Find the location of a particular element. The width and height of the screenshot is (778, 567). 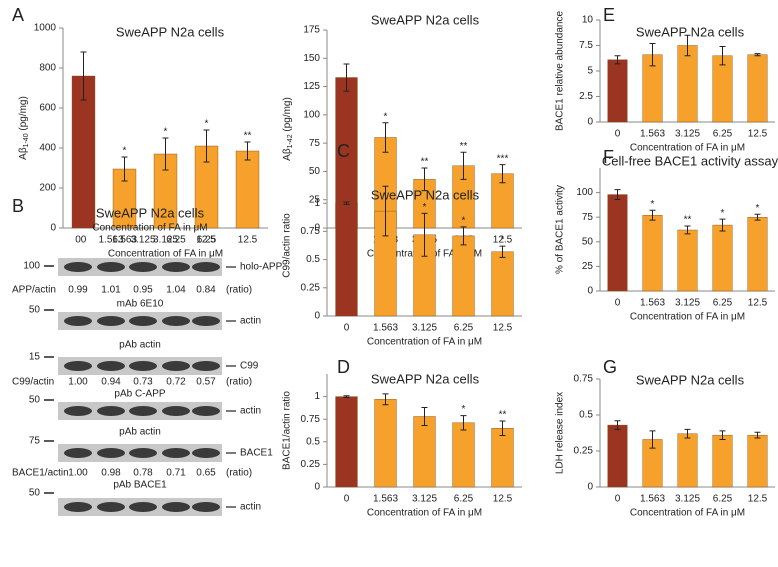

y-tick-label: 50 is located at coordinates (315, 171).